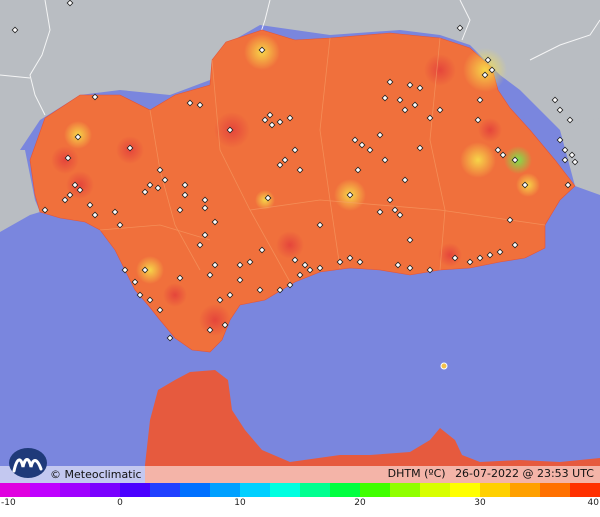 The height and width of the screenshot is (517, 600). Describe the element at coordinates (488, 473) in the screenshot. I see `map-caption: DHTM (ºC) 26-07-2022 @ 23:53 UTC` at that location.